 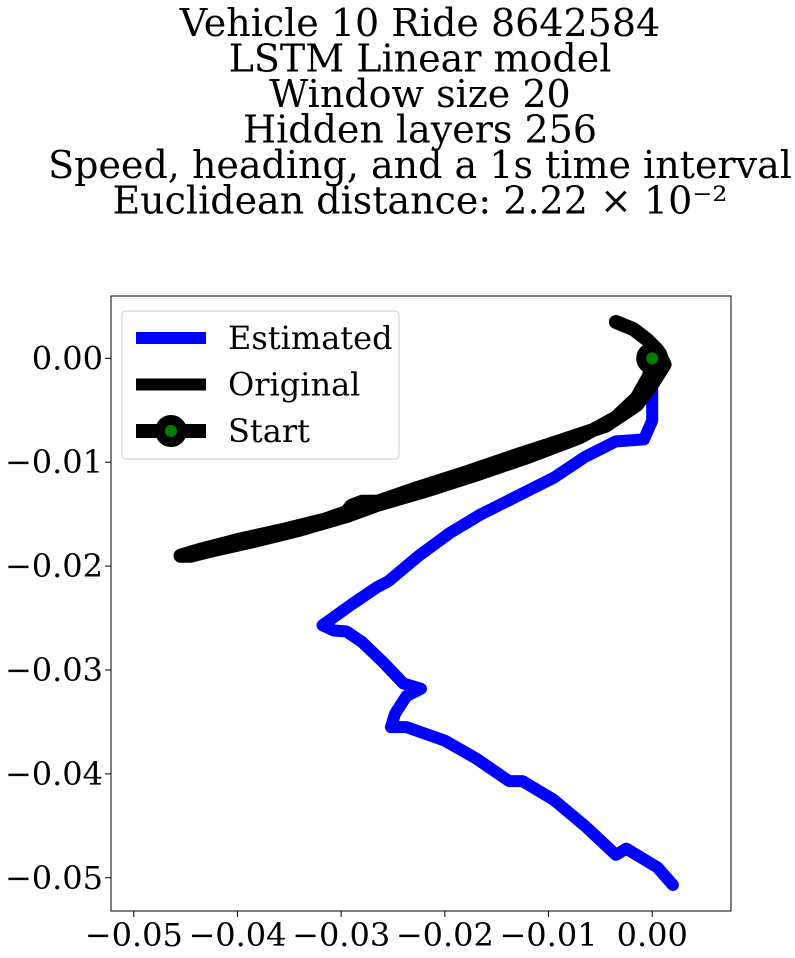 What do you see at coordinates (420, 165) in the screenshot?
I see `title-line-5: Speed, heading, and a 1s time interval` at bounding box center [420, 165].